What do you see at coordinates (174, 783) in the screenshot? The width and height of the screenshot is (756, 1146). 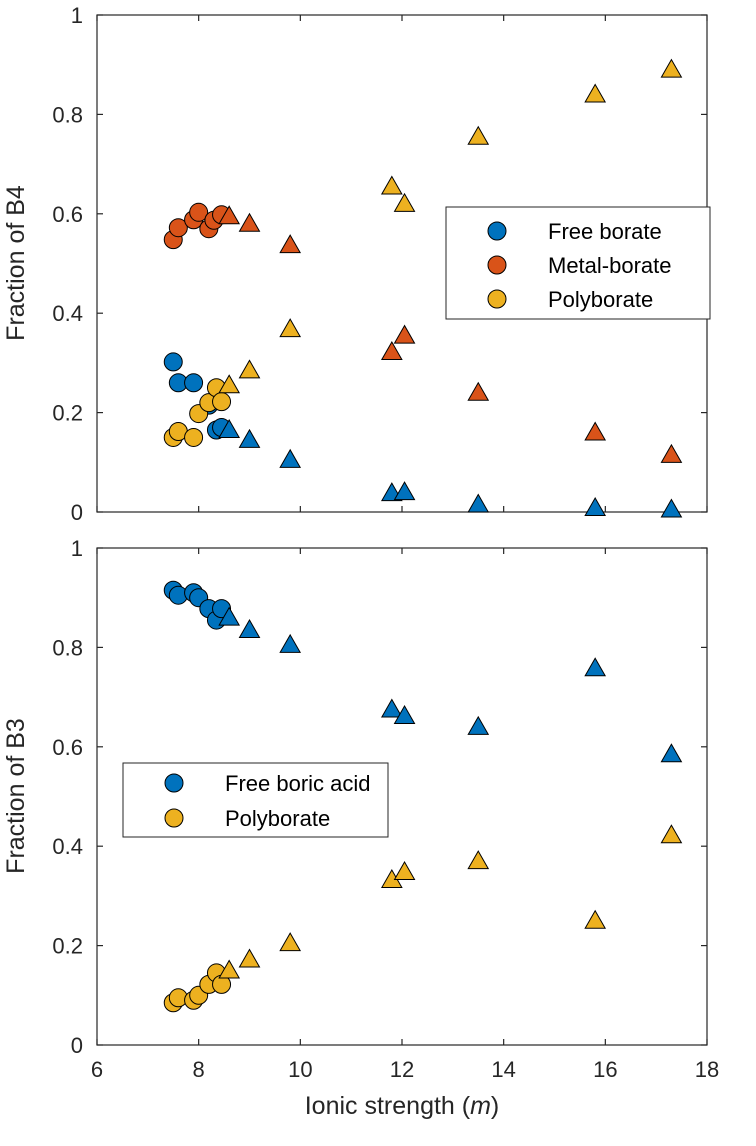 I see `bottom-legend-marker-free-boric-acid` at bounding box center [174, 783].